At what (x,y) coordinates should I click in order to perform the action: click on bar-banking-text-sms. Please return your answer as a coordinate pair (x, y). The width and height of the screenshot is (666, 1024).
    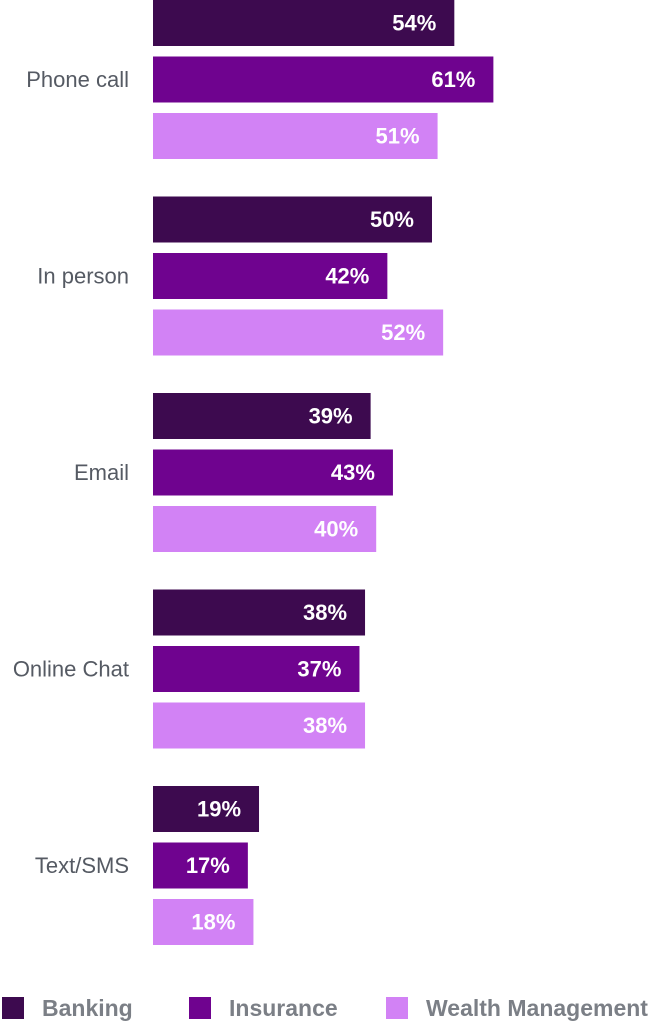
    Looking at the image, I should click on (206, 809).